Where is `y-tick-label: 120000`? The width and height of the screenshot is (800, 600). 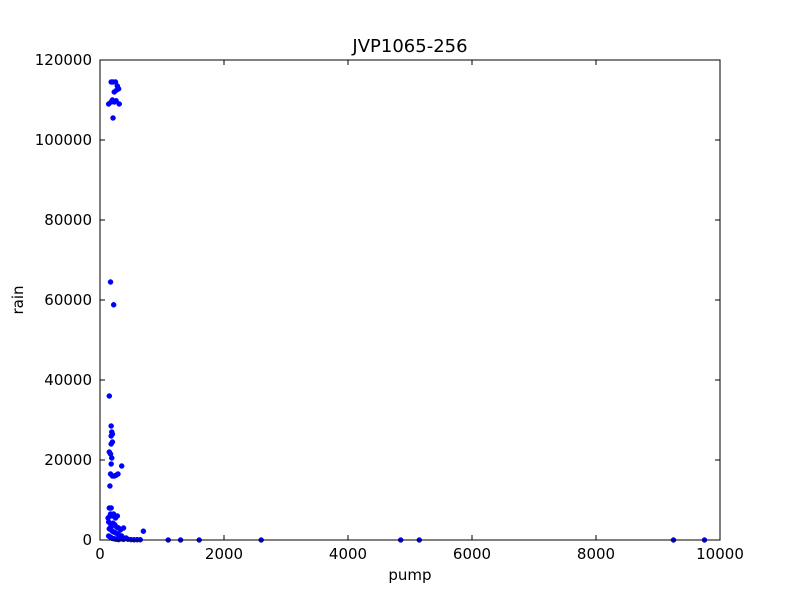 y-tick-label: 120000 is located at coordinates (63, 60).